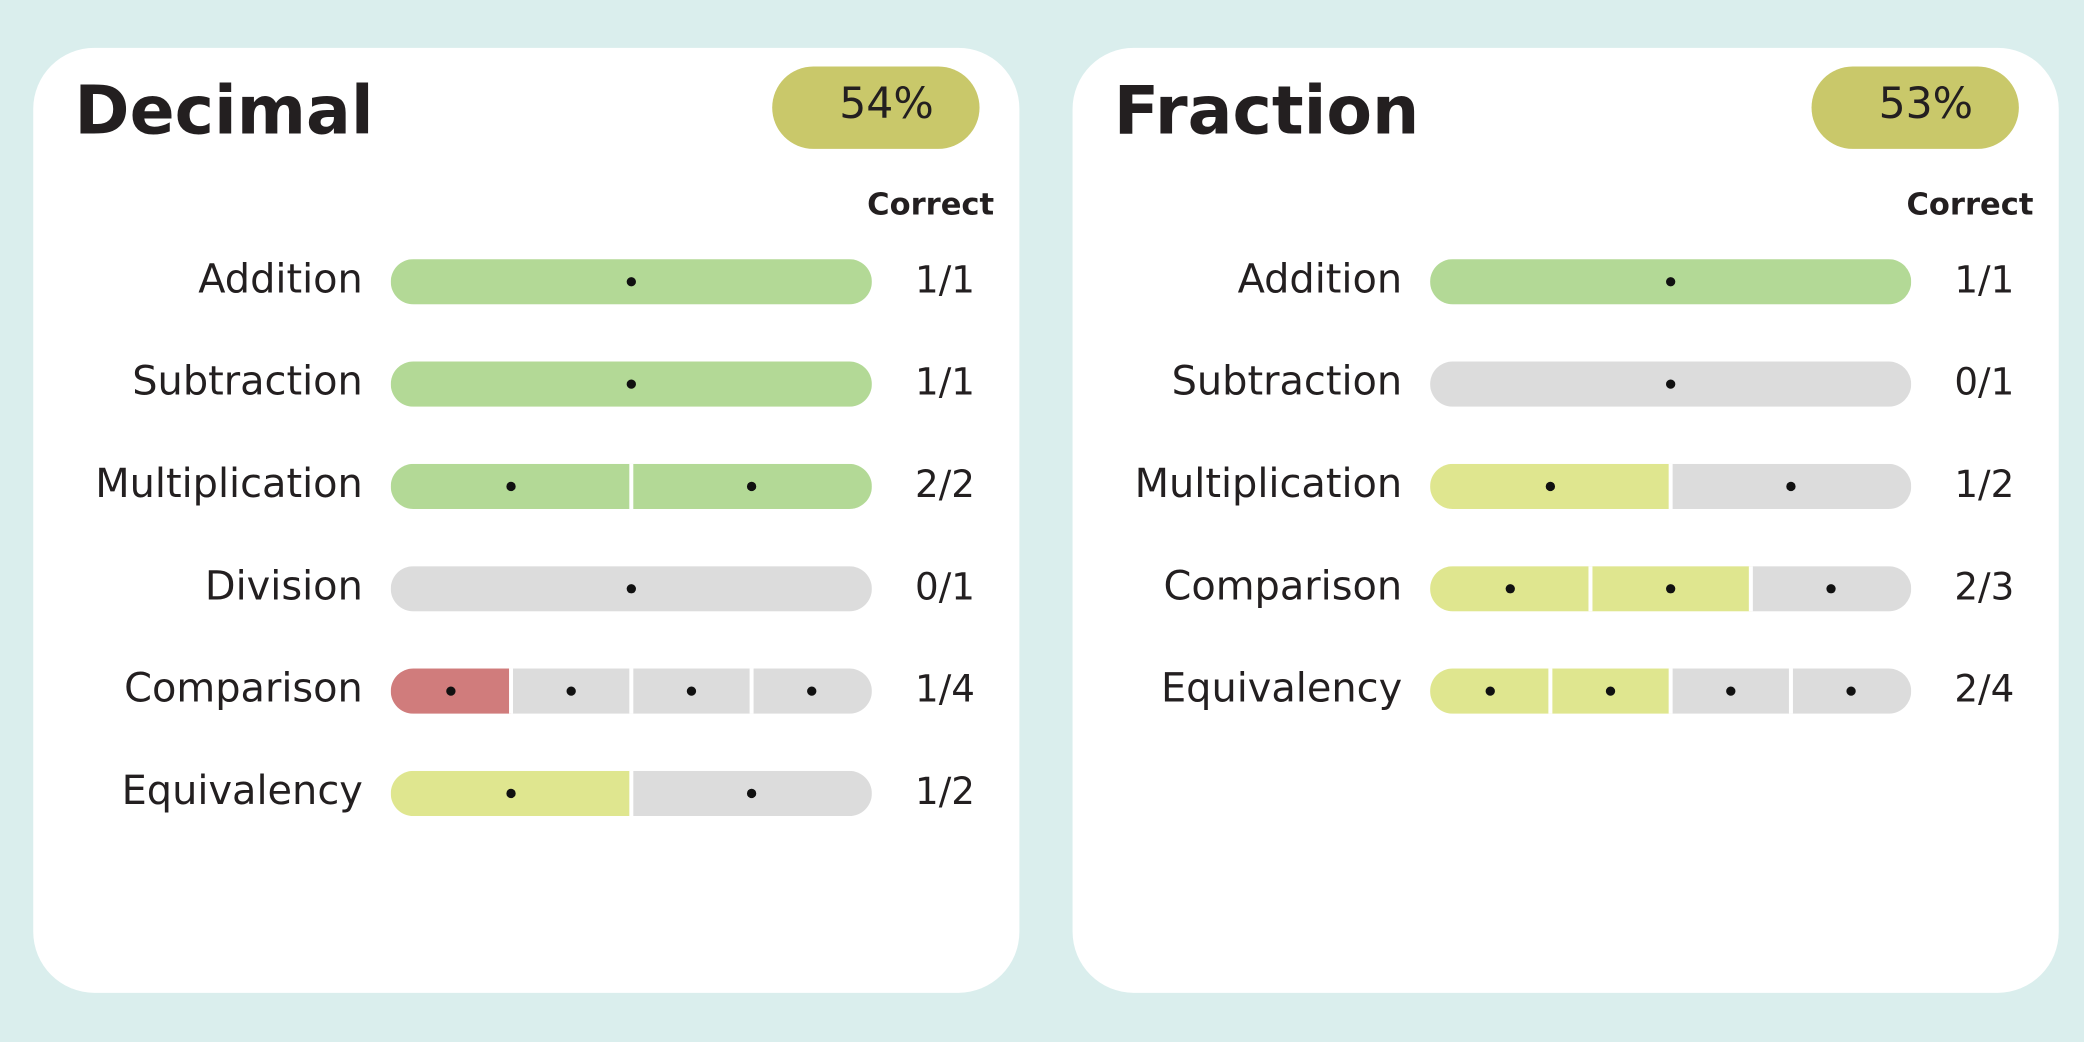  Describe the element at coordinates (945, 484) in the screenshot. I see `row-result: 2/2` at that location.